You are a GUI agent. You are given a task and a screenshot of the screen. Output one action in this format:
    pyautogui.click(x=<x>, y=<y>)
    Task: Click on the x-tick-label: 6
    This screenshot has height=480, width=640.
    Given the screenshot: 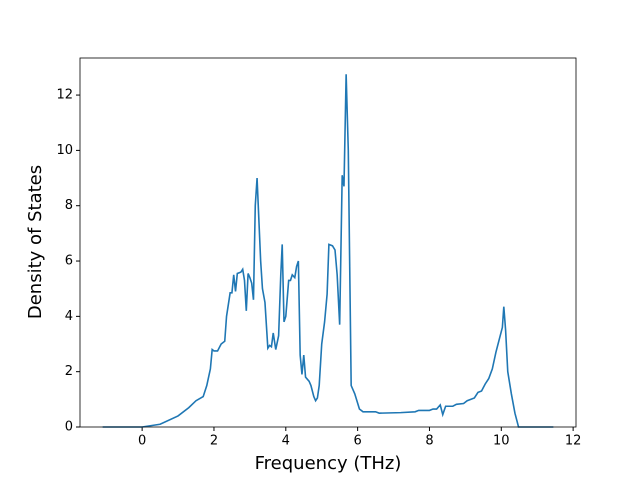 What is the action you would take?
    pyautogui.click(x=357, y=441)
    